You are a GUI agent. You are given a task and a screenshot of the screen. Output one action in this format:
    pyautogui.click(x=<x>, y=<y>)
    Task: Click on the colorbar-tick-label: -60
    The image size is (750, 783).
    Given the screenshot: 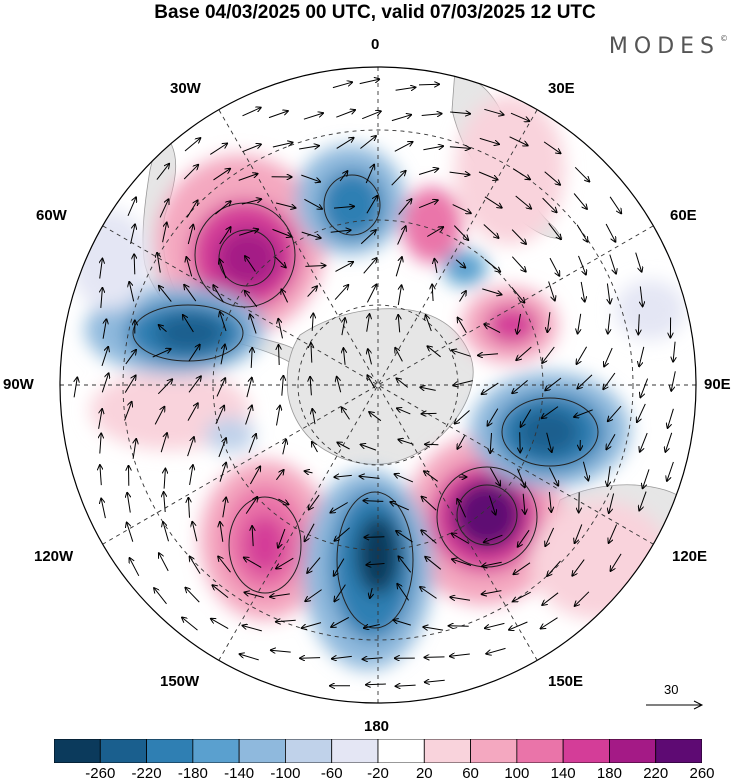 What is the action you would take?
    pyautogui.click(x=331, y=773)
    